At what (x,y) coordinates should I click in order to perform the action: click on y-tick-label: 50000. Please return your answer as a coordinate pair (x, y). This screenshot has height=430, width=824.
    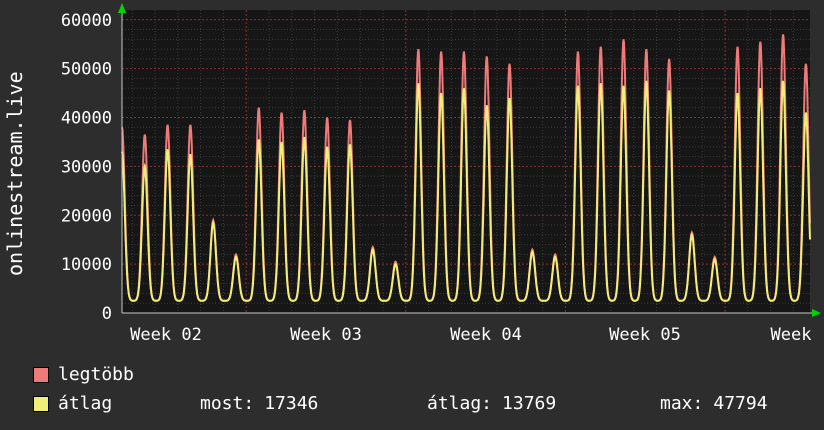
    Looking at the image, I should click on (86, 70).